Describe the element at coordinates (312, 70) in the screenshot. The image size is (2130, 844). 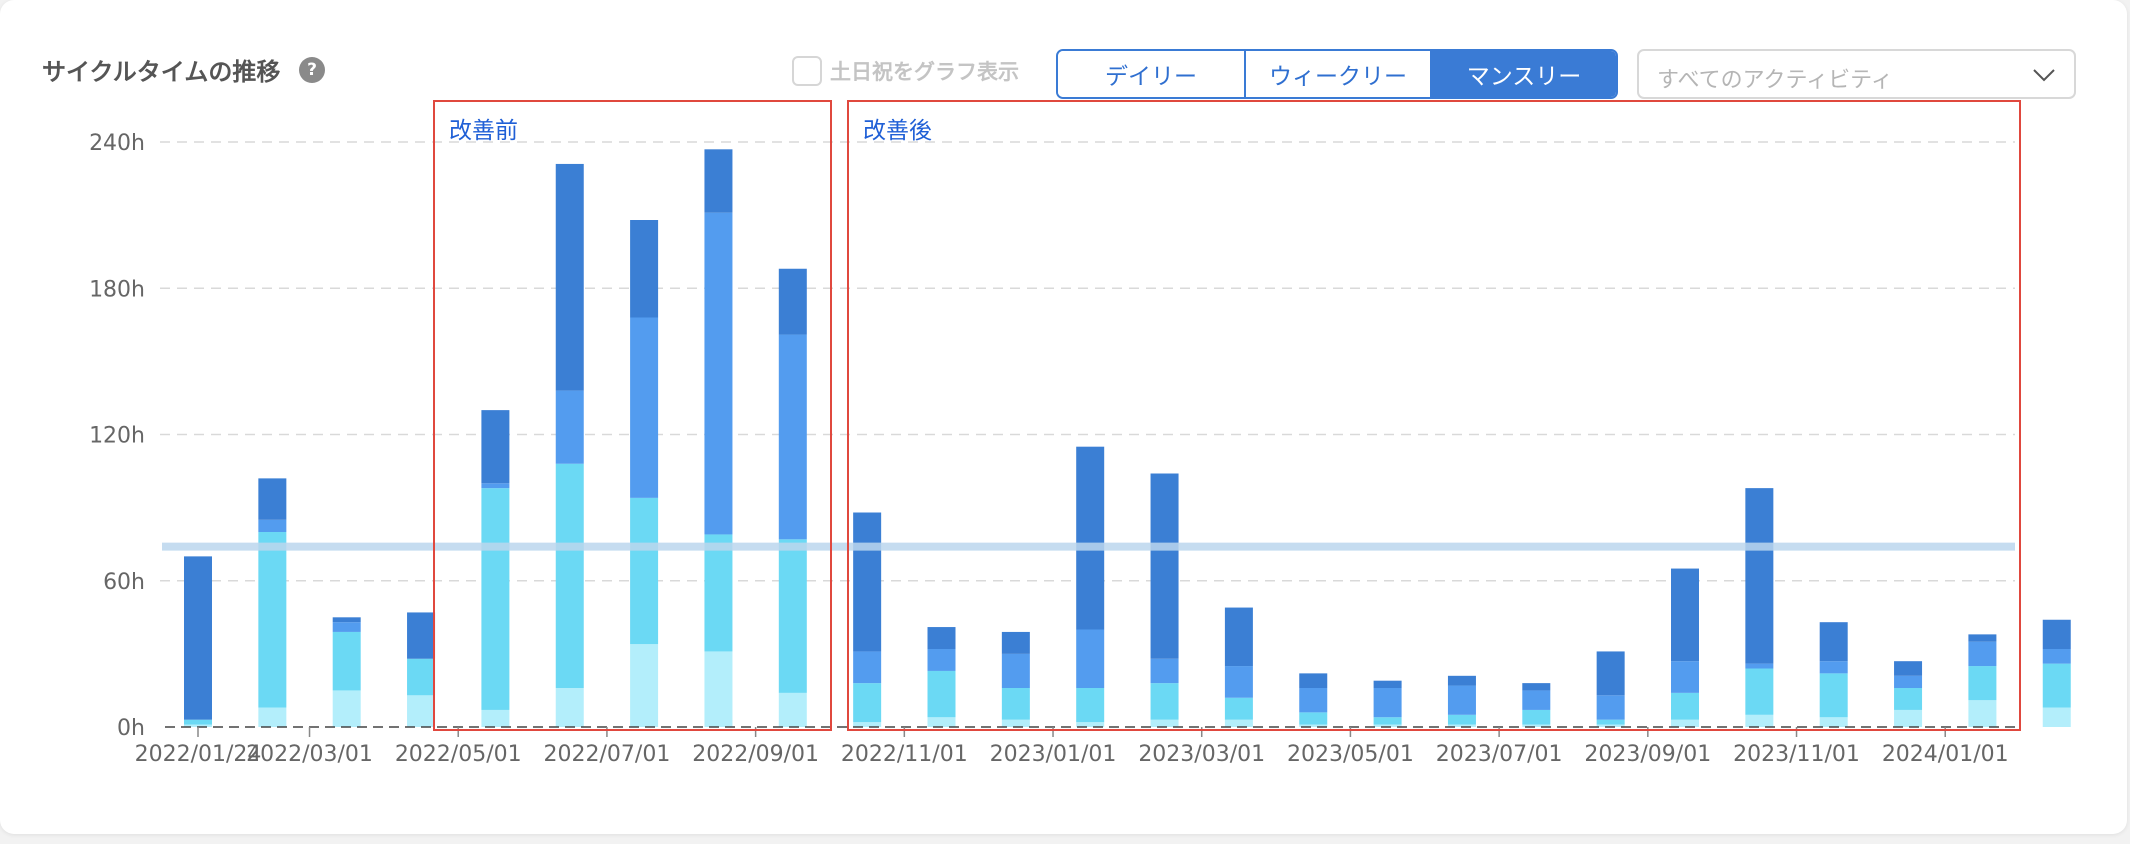
I see `help-icon: ?` at that location.